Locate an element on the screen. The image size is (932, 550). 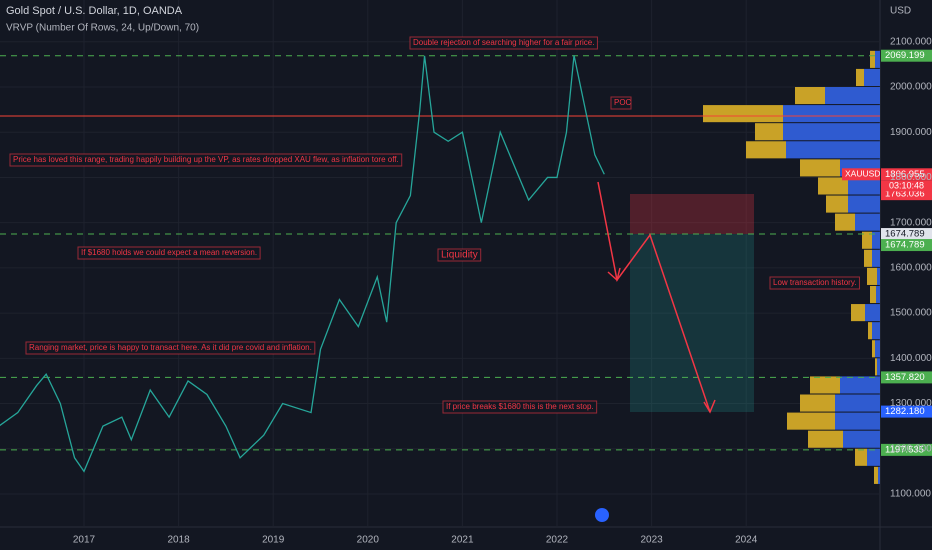
annotation: Liquidity is located at coordinates (459, 255).